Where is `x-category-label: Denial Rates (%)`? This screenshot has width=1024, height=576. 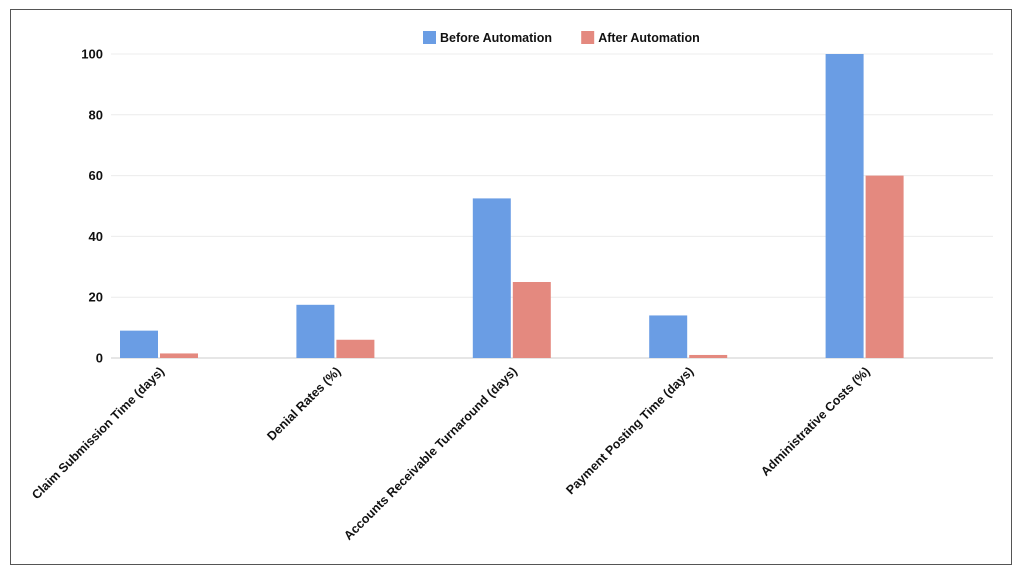 x-category-label: Denial Rates (%) is located at coordinates (303, 403).